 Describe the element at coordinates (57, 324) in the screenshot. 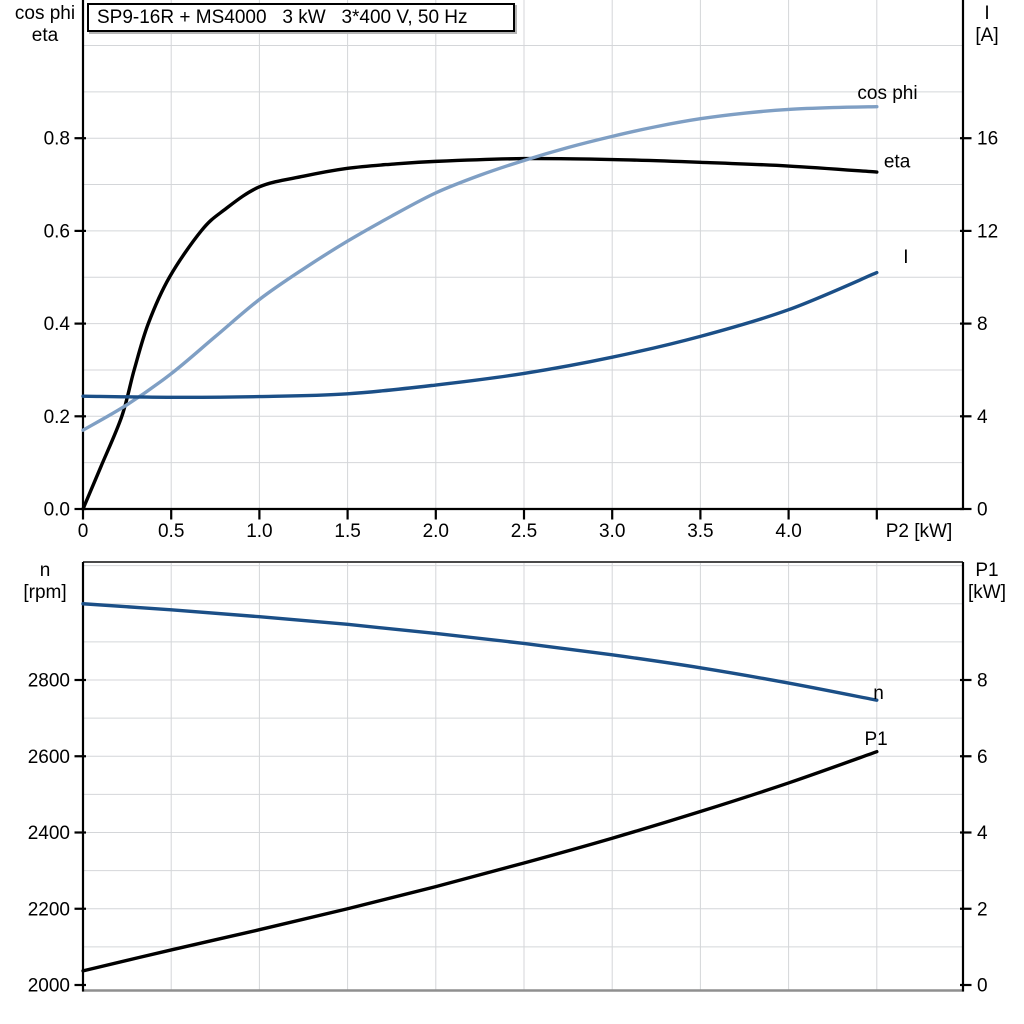

I see `left-tick-label: 0.4` at that location.